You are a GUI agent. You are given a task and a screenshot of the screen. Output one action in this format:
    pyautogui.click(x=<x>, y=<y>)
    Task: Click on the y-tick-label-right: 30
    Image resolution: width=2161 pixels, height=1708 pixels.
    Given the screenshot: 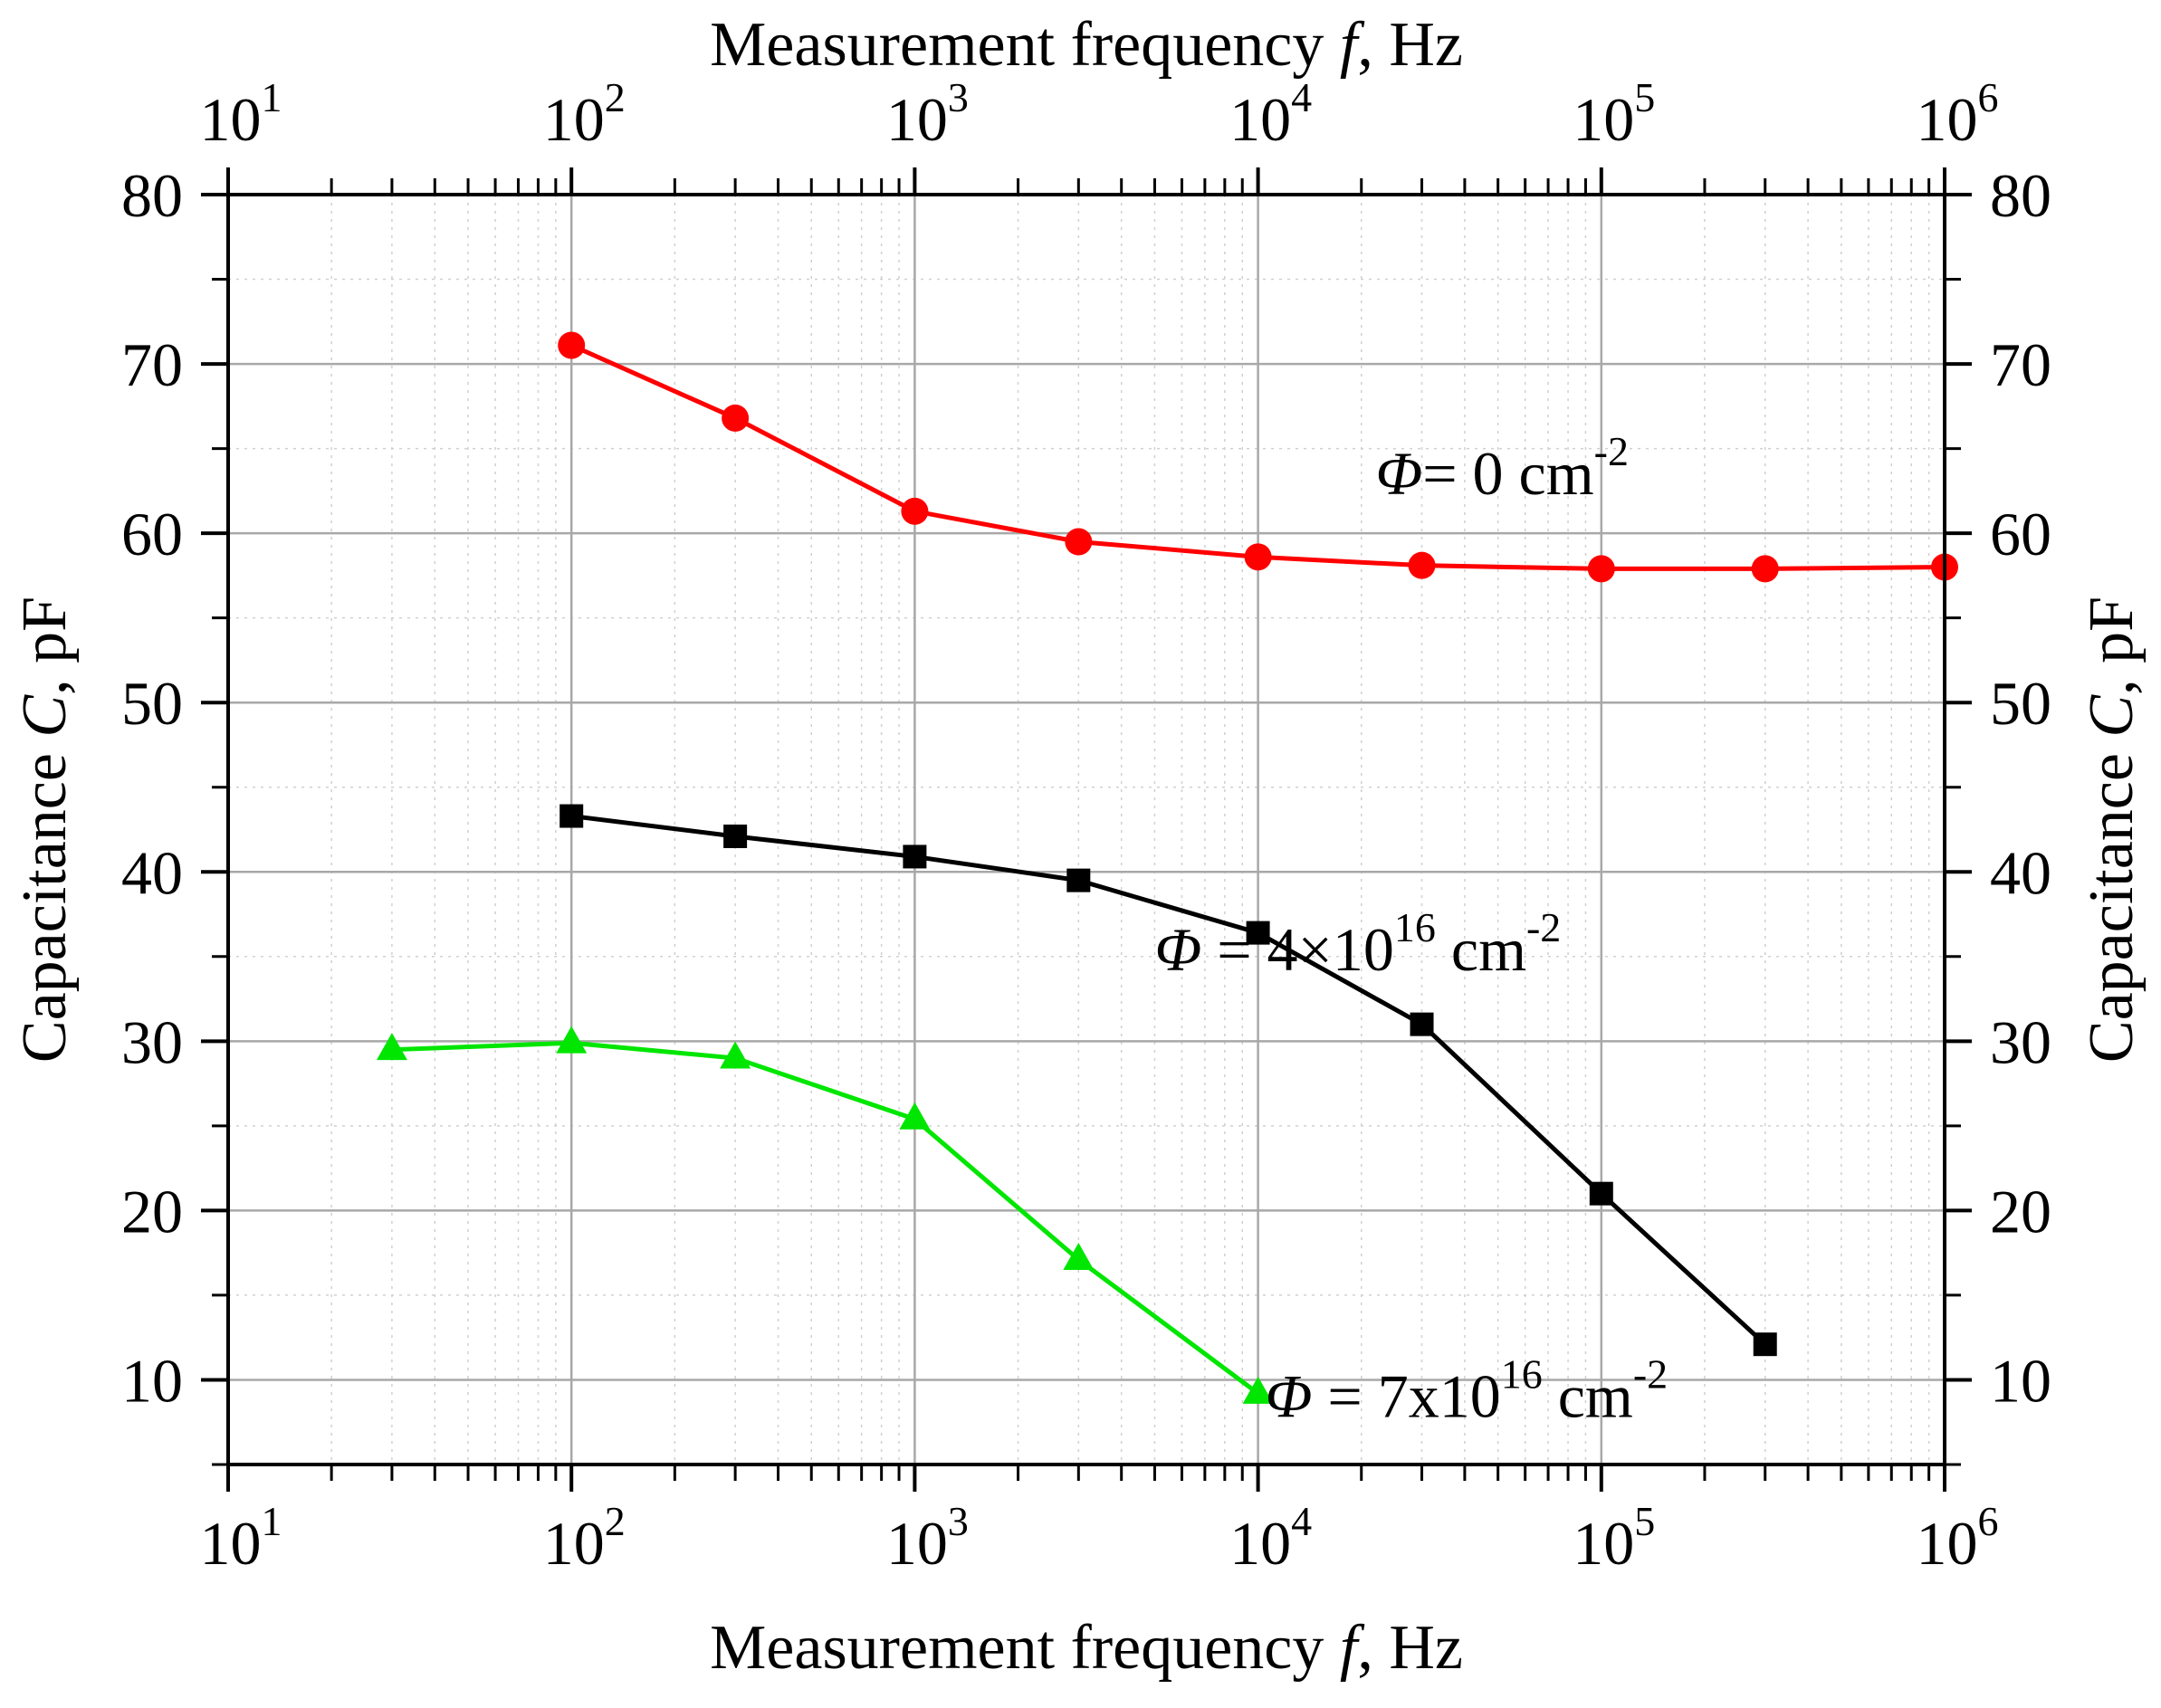 What is the action you would take?
    pyautogui.click(x=2020, y=1041)
    